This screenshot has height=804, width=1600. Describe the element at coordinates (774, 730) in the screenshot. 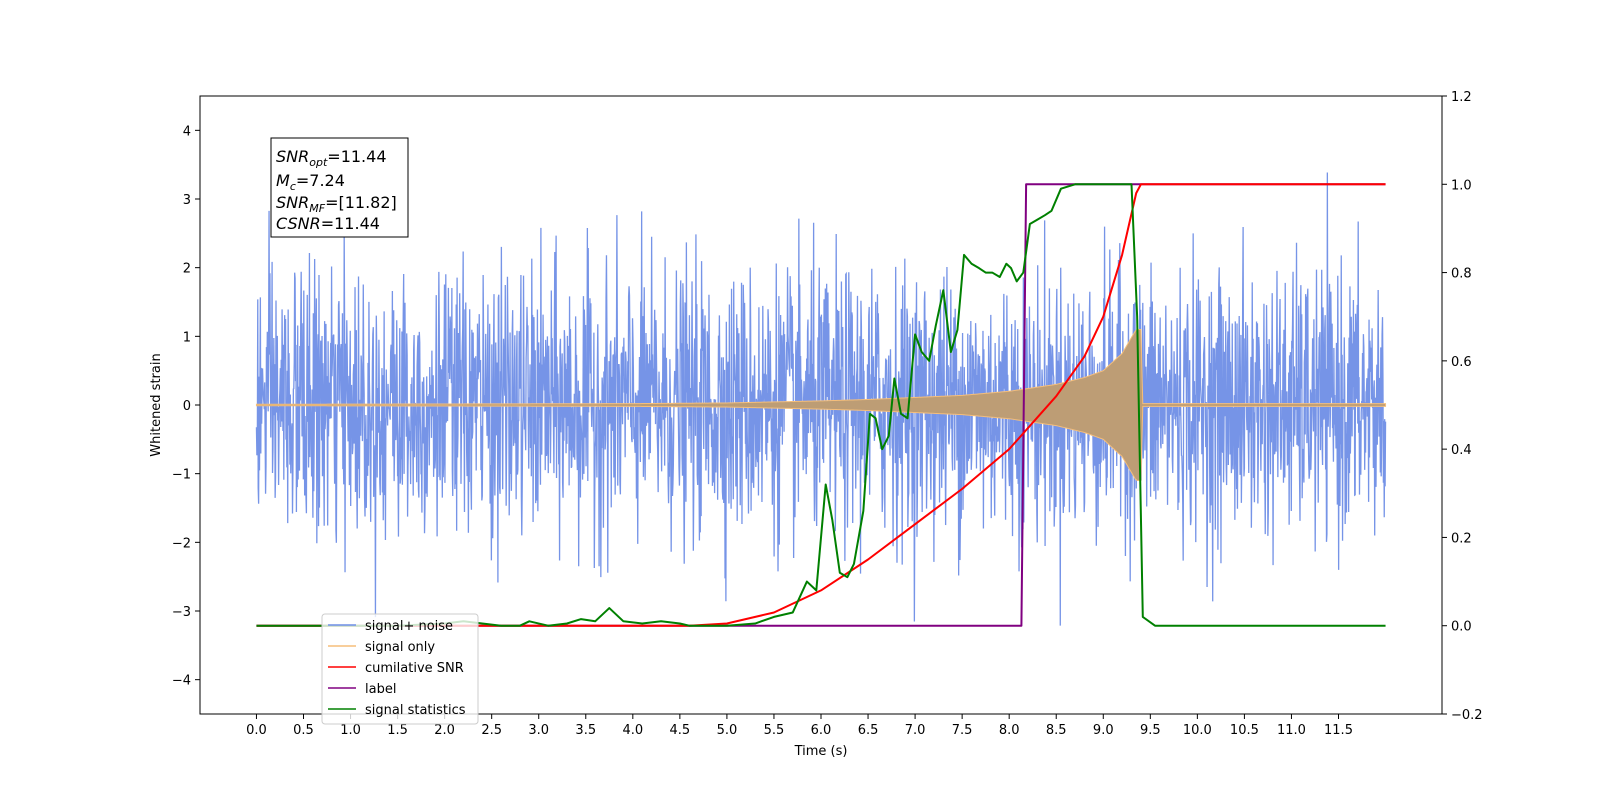

I see `x-tick-label: 5.5` at that location.